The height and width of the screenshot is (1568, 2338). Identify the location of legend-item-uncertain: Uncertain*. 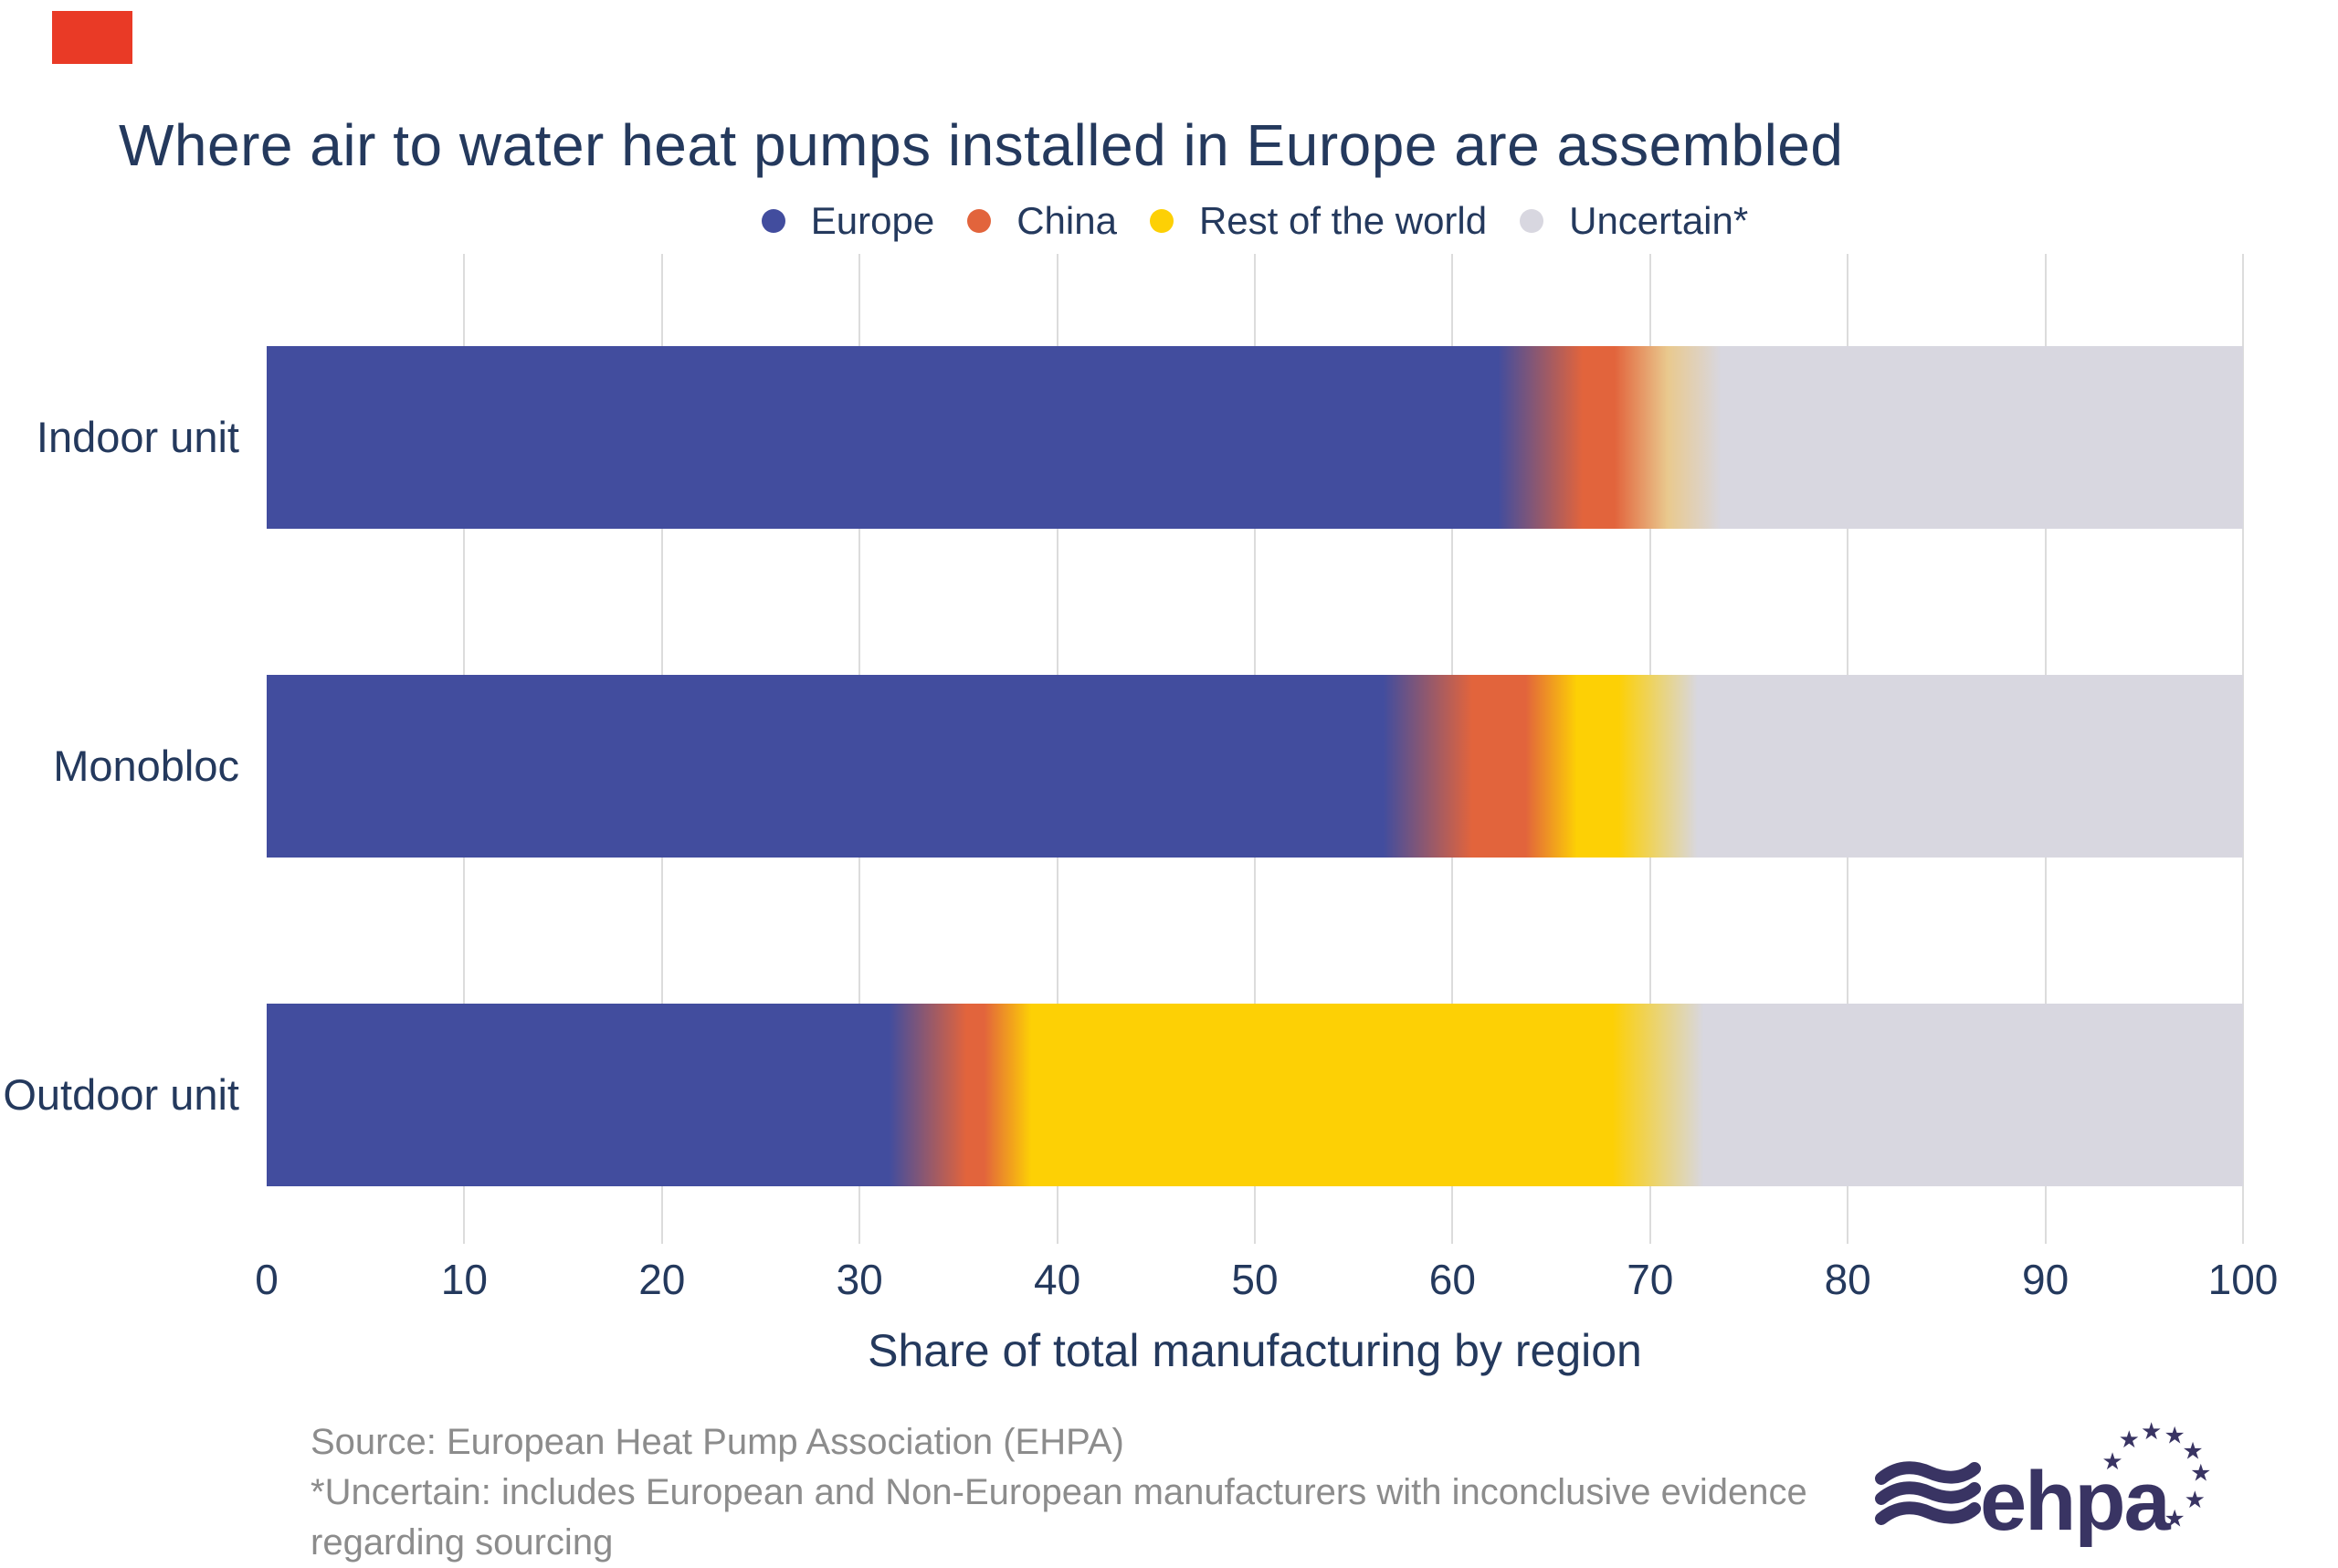
(1634, 221).